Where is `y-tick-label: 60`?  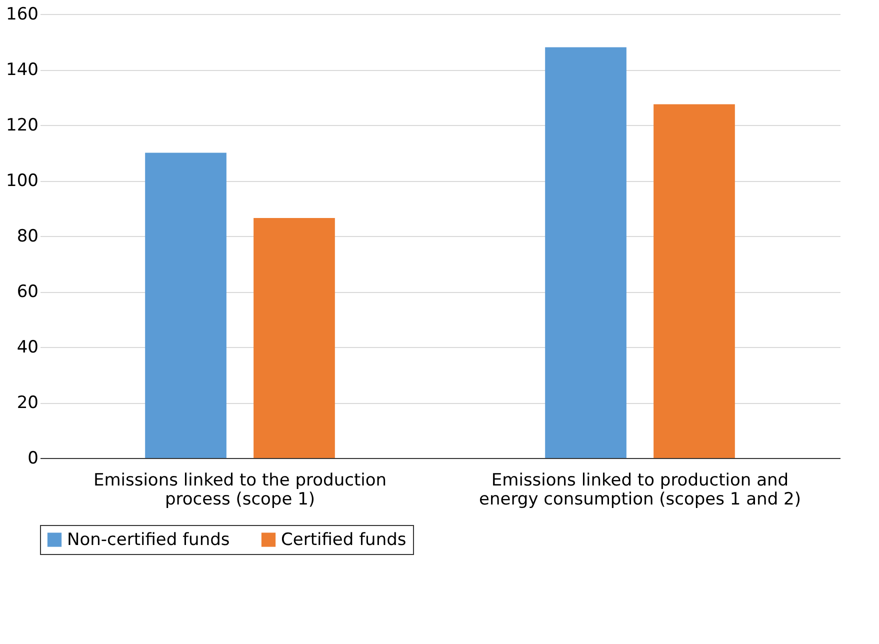
y-tick-label: 60 is located at coordinates (27, 292).